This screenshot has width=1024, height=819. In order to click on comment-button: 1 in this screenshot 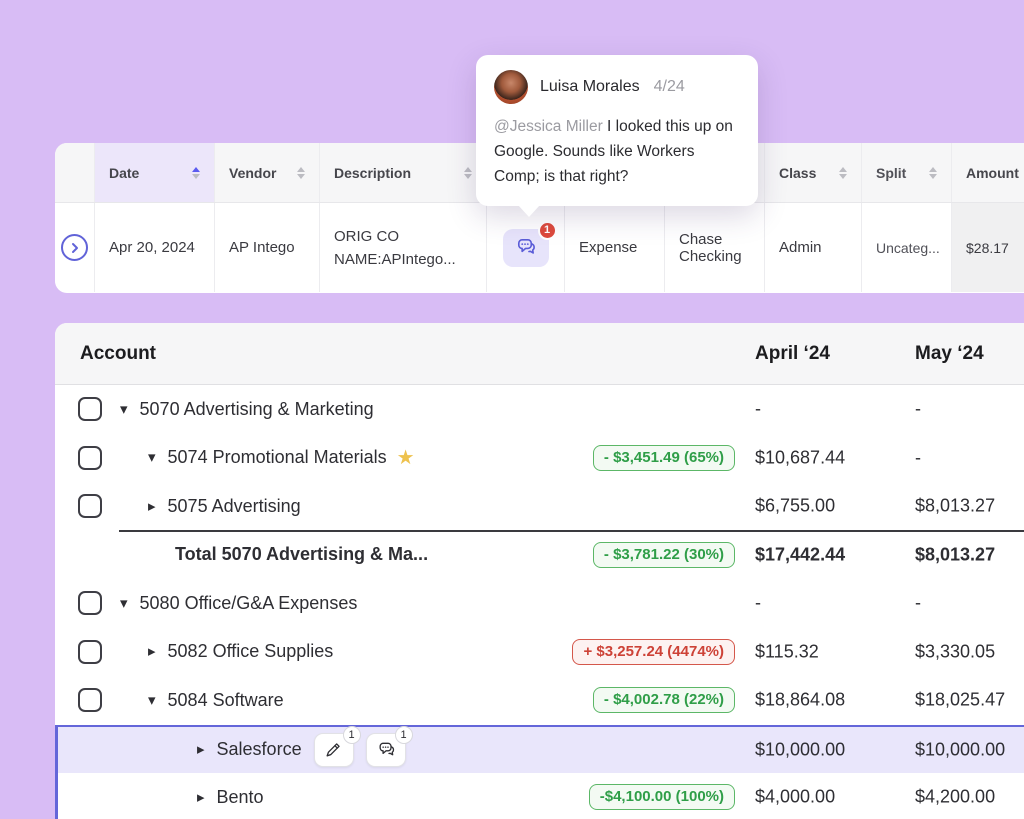, I will do `click(529, 243)`.